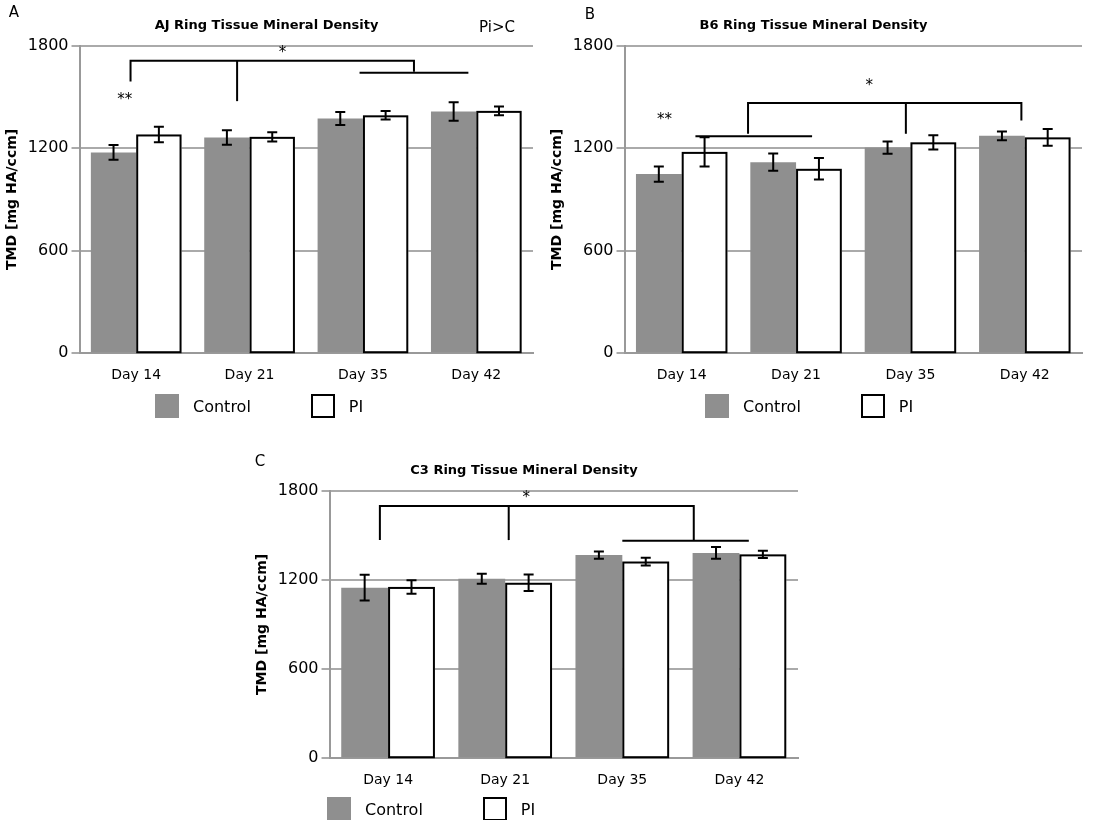 The width and height of the screenshot is (1094, 820). What do you see at coordinates (14, 12) in the screenshot?
I see `text: A` at bounding box center [14, 12].